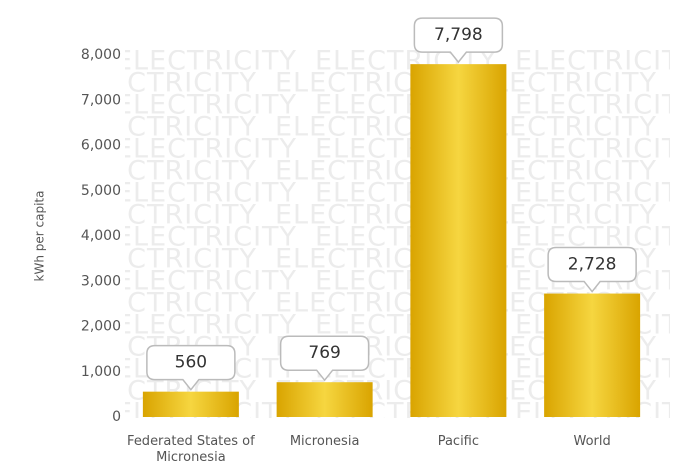 The width and height of the screenshot is (692, 472). What do you see at coordinates (101, 146) in the screenshot?
I see `y-tick-label: 6,000` at bounding box center [101, 146].